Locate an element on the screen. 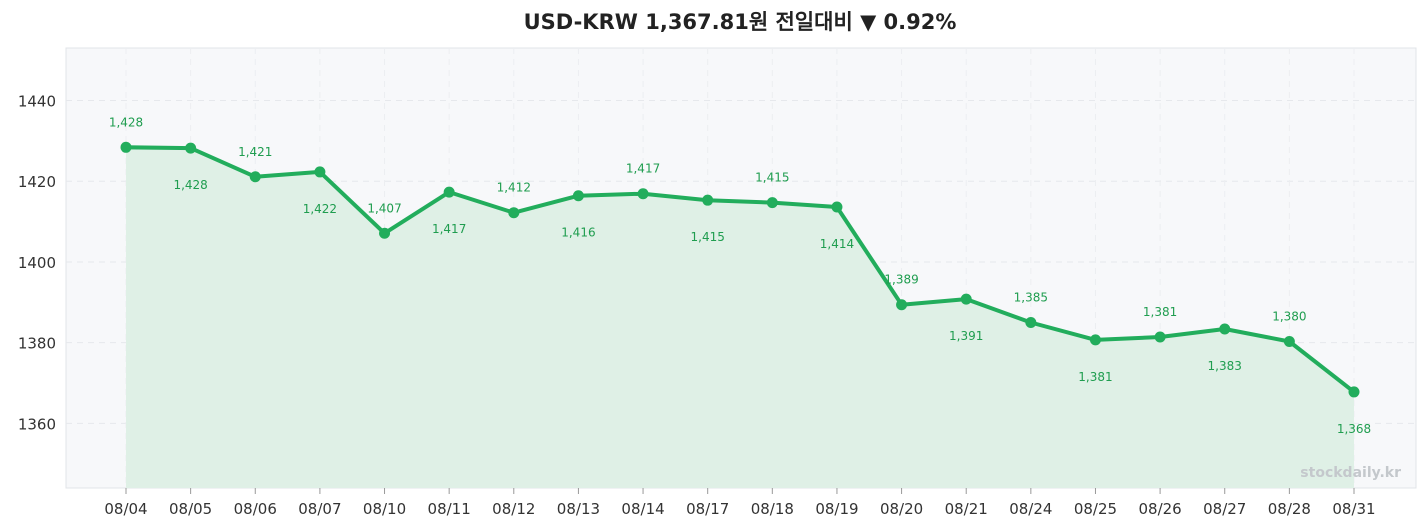  data-label: 1,389 is located at coordinates (901, 280).